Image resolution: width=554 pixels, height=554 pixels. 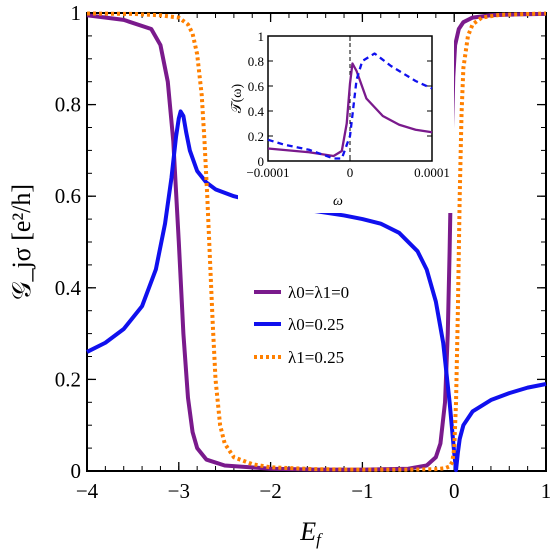 What do you see at coordinates (432, 172) in the screenshot?
I see `inset-x-tick-label: 0.0001` at bounding box center [432, 172].